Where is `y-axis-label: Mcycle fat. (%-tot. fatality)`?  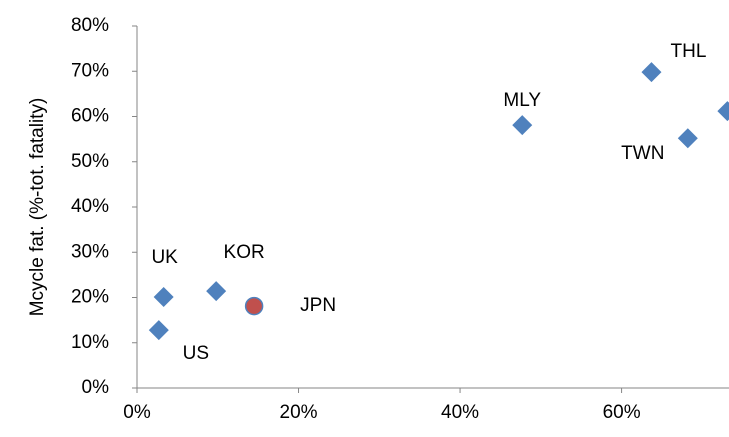
y-axis-label: Mcycle fat. (%-tot. fatality) is located at coordinates (37, 207).